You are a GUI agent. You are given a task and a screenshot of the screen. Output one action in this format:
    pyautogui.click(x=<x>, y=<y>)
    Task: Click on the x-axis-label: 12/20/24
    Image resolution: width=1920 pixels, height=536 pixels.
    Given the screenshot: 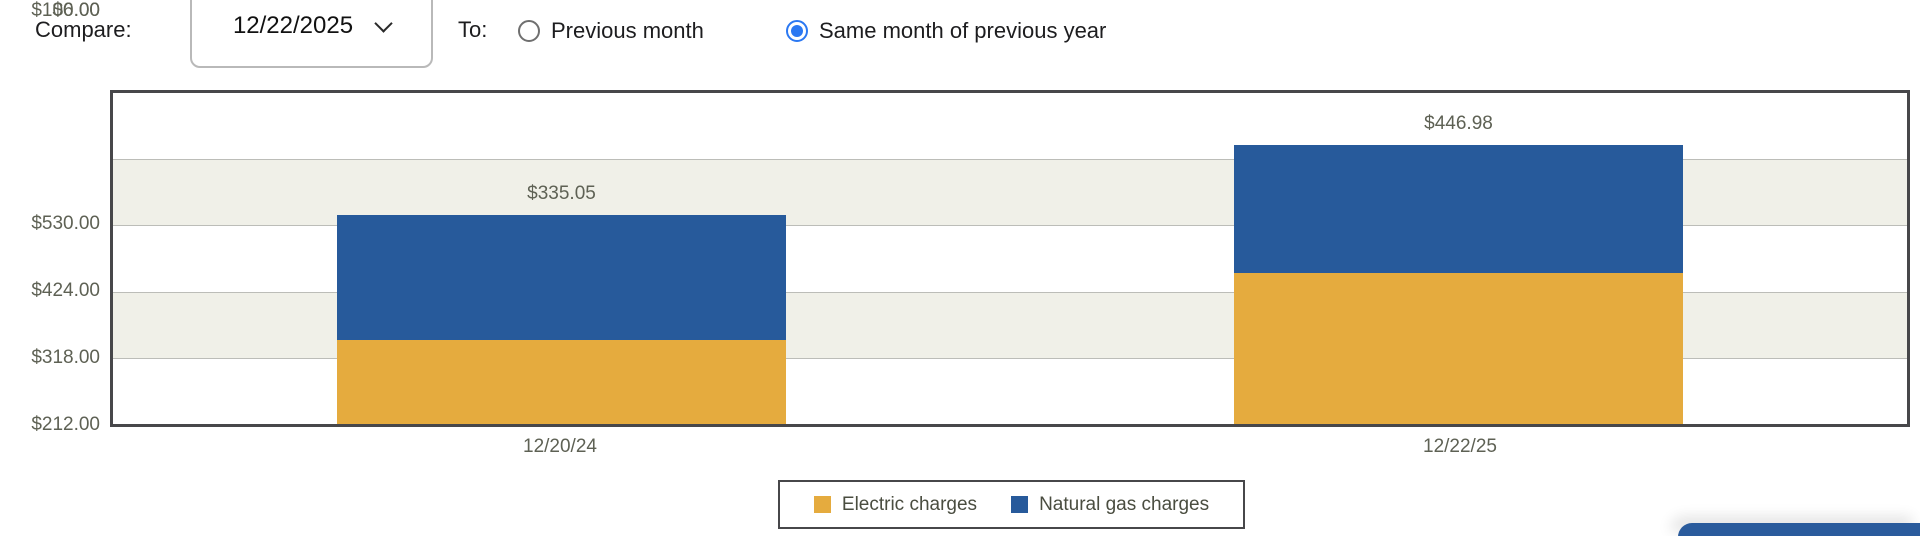 What is the action you would take?
    pyautogui.click(x=560, y=446)
    